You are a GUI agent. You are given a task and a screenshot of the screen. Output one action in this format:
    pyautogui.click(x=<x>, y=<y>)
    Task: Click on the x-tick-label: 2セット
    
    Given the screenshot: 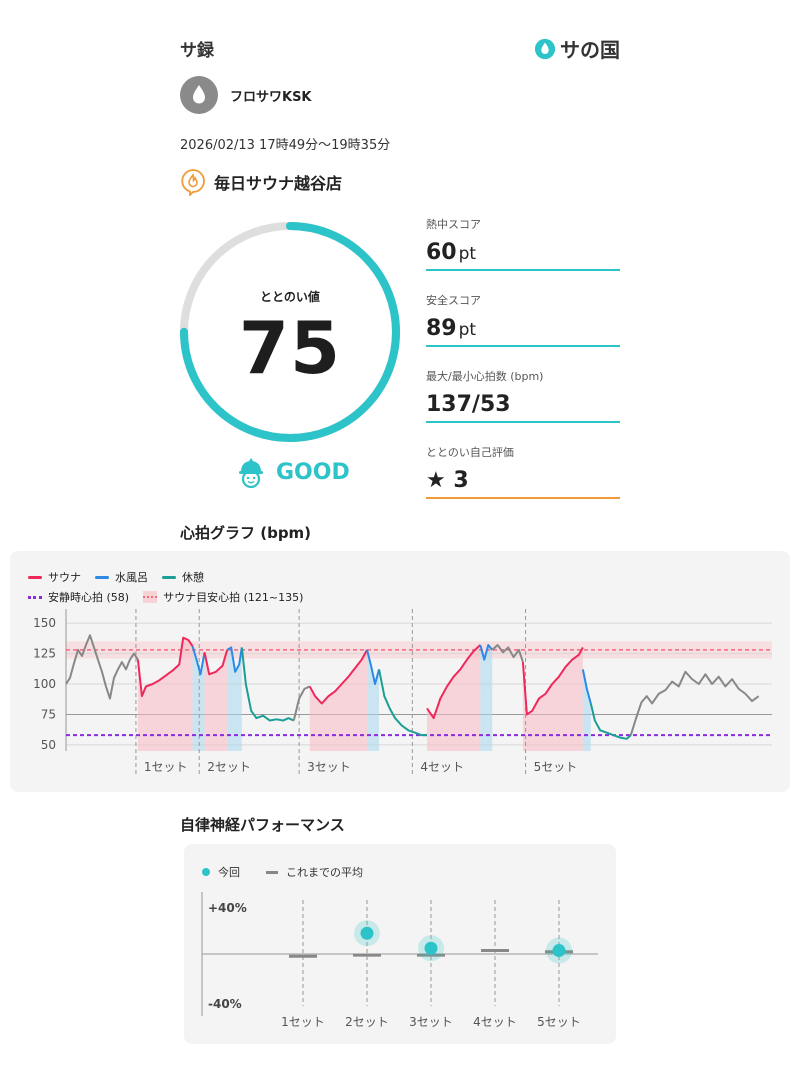 What is the action you would take?
    pyautogui.click(x=367, y=1022)
    